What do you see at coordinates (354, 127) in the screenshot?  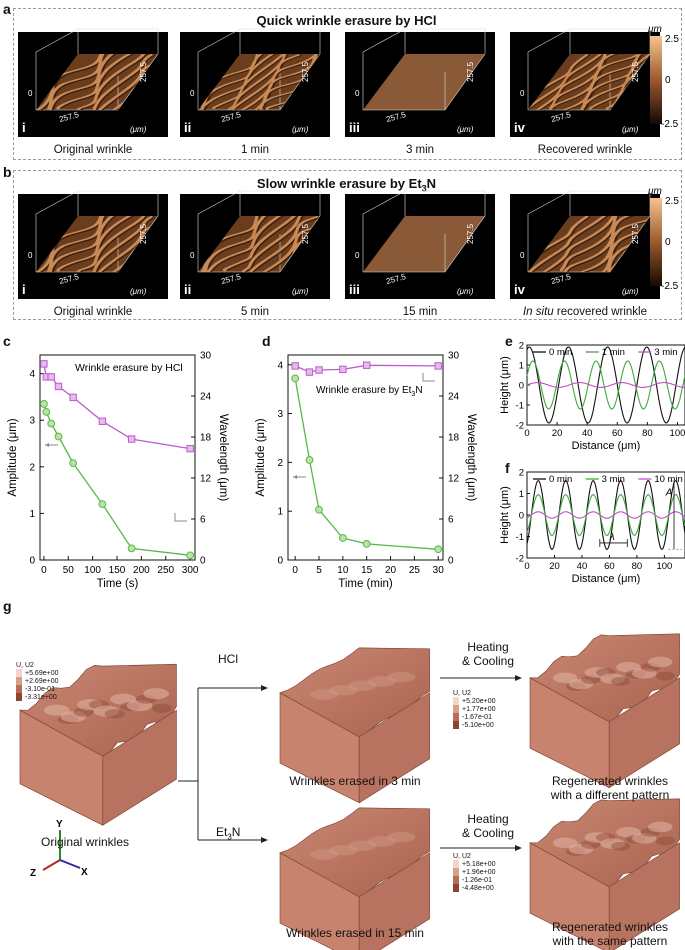 I see `tile-roman-numeral: iii` at bounding box center [354, 127].